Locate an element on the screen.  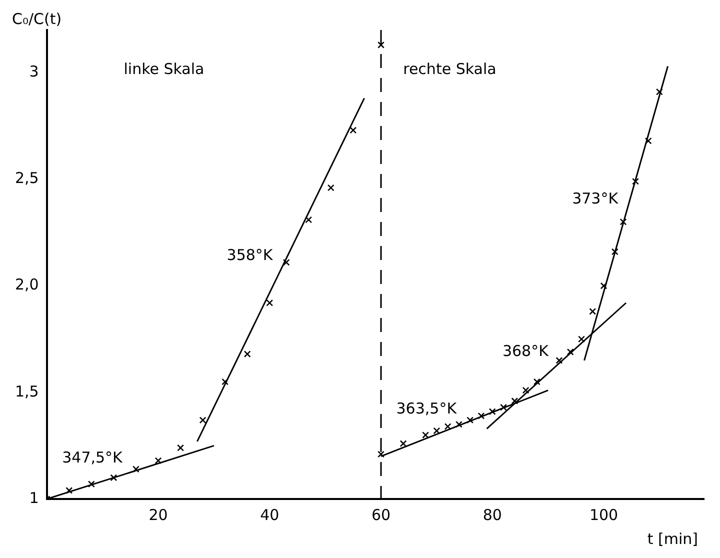
series-label: 368°K is located at coordinates (526, 351).